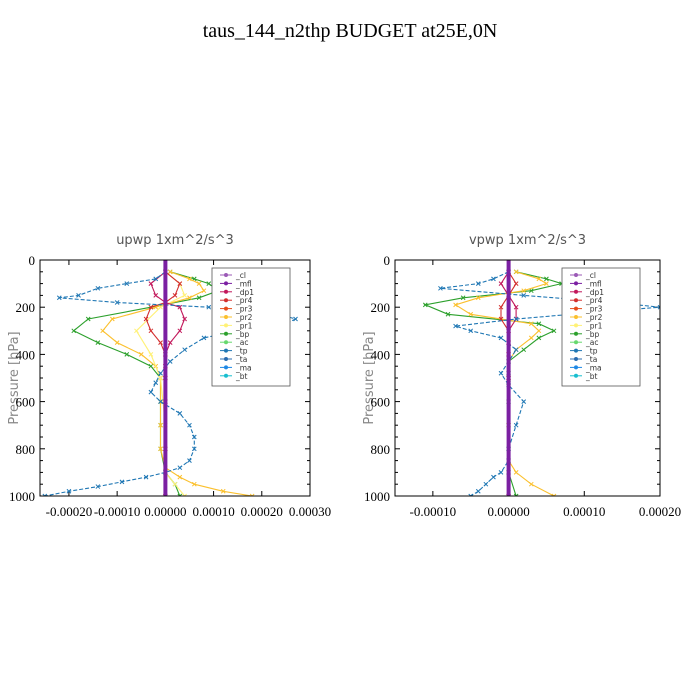 This screenshot has height=700, width=700. What do you see at coordinates (244, 292) in the screenshot?
I see `legend-label: _dp1` at bounding box center [244, 292].